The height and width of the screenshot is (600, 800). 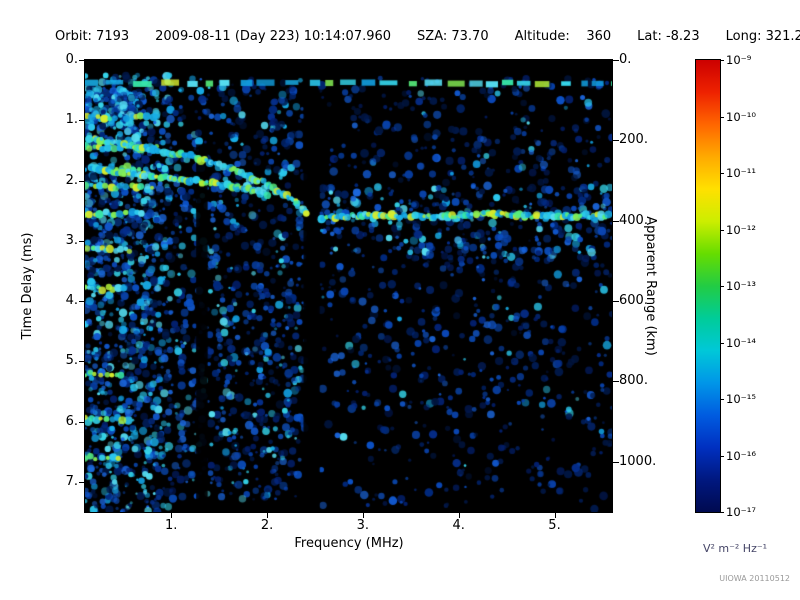 I want to click on tick-label: 400., so click(x=633, y=220).